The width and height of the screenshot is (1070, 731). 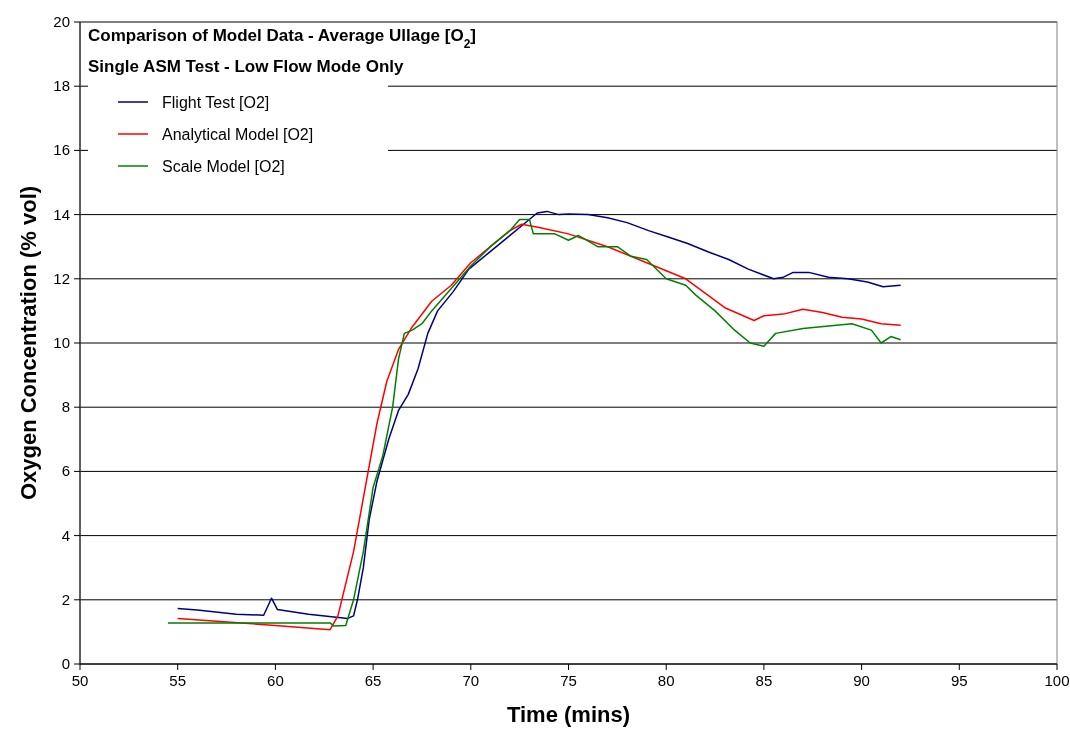 I want to click on chart-title: Comparison of Model Data - Average Ullage [O$_{2}$], so click(x=282, y=38).